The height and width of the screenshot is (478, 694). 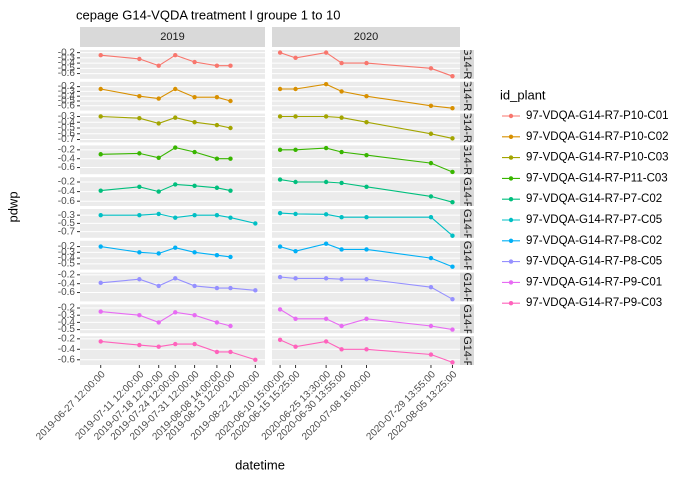 I want to click on legend-label: 97-VDQA-G14-R7-P11-C03, so click(x=597, y=178).